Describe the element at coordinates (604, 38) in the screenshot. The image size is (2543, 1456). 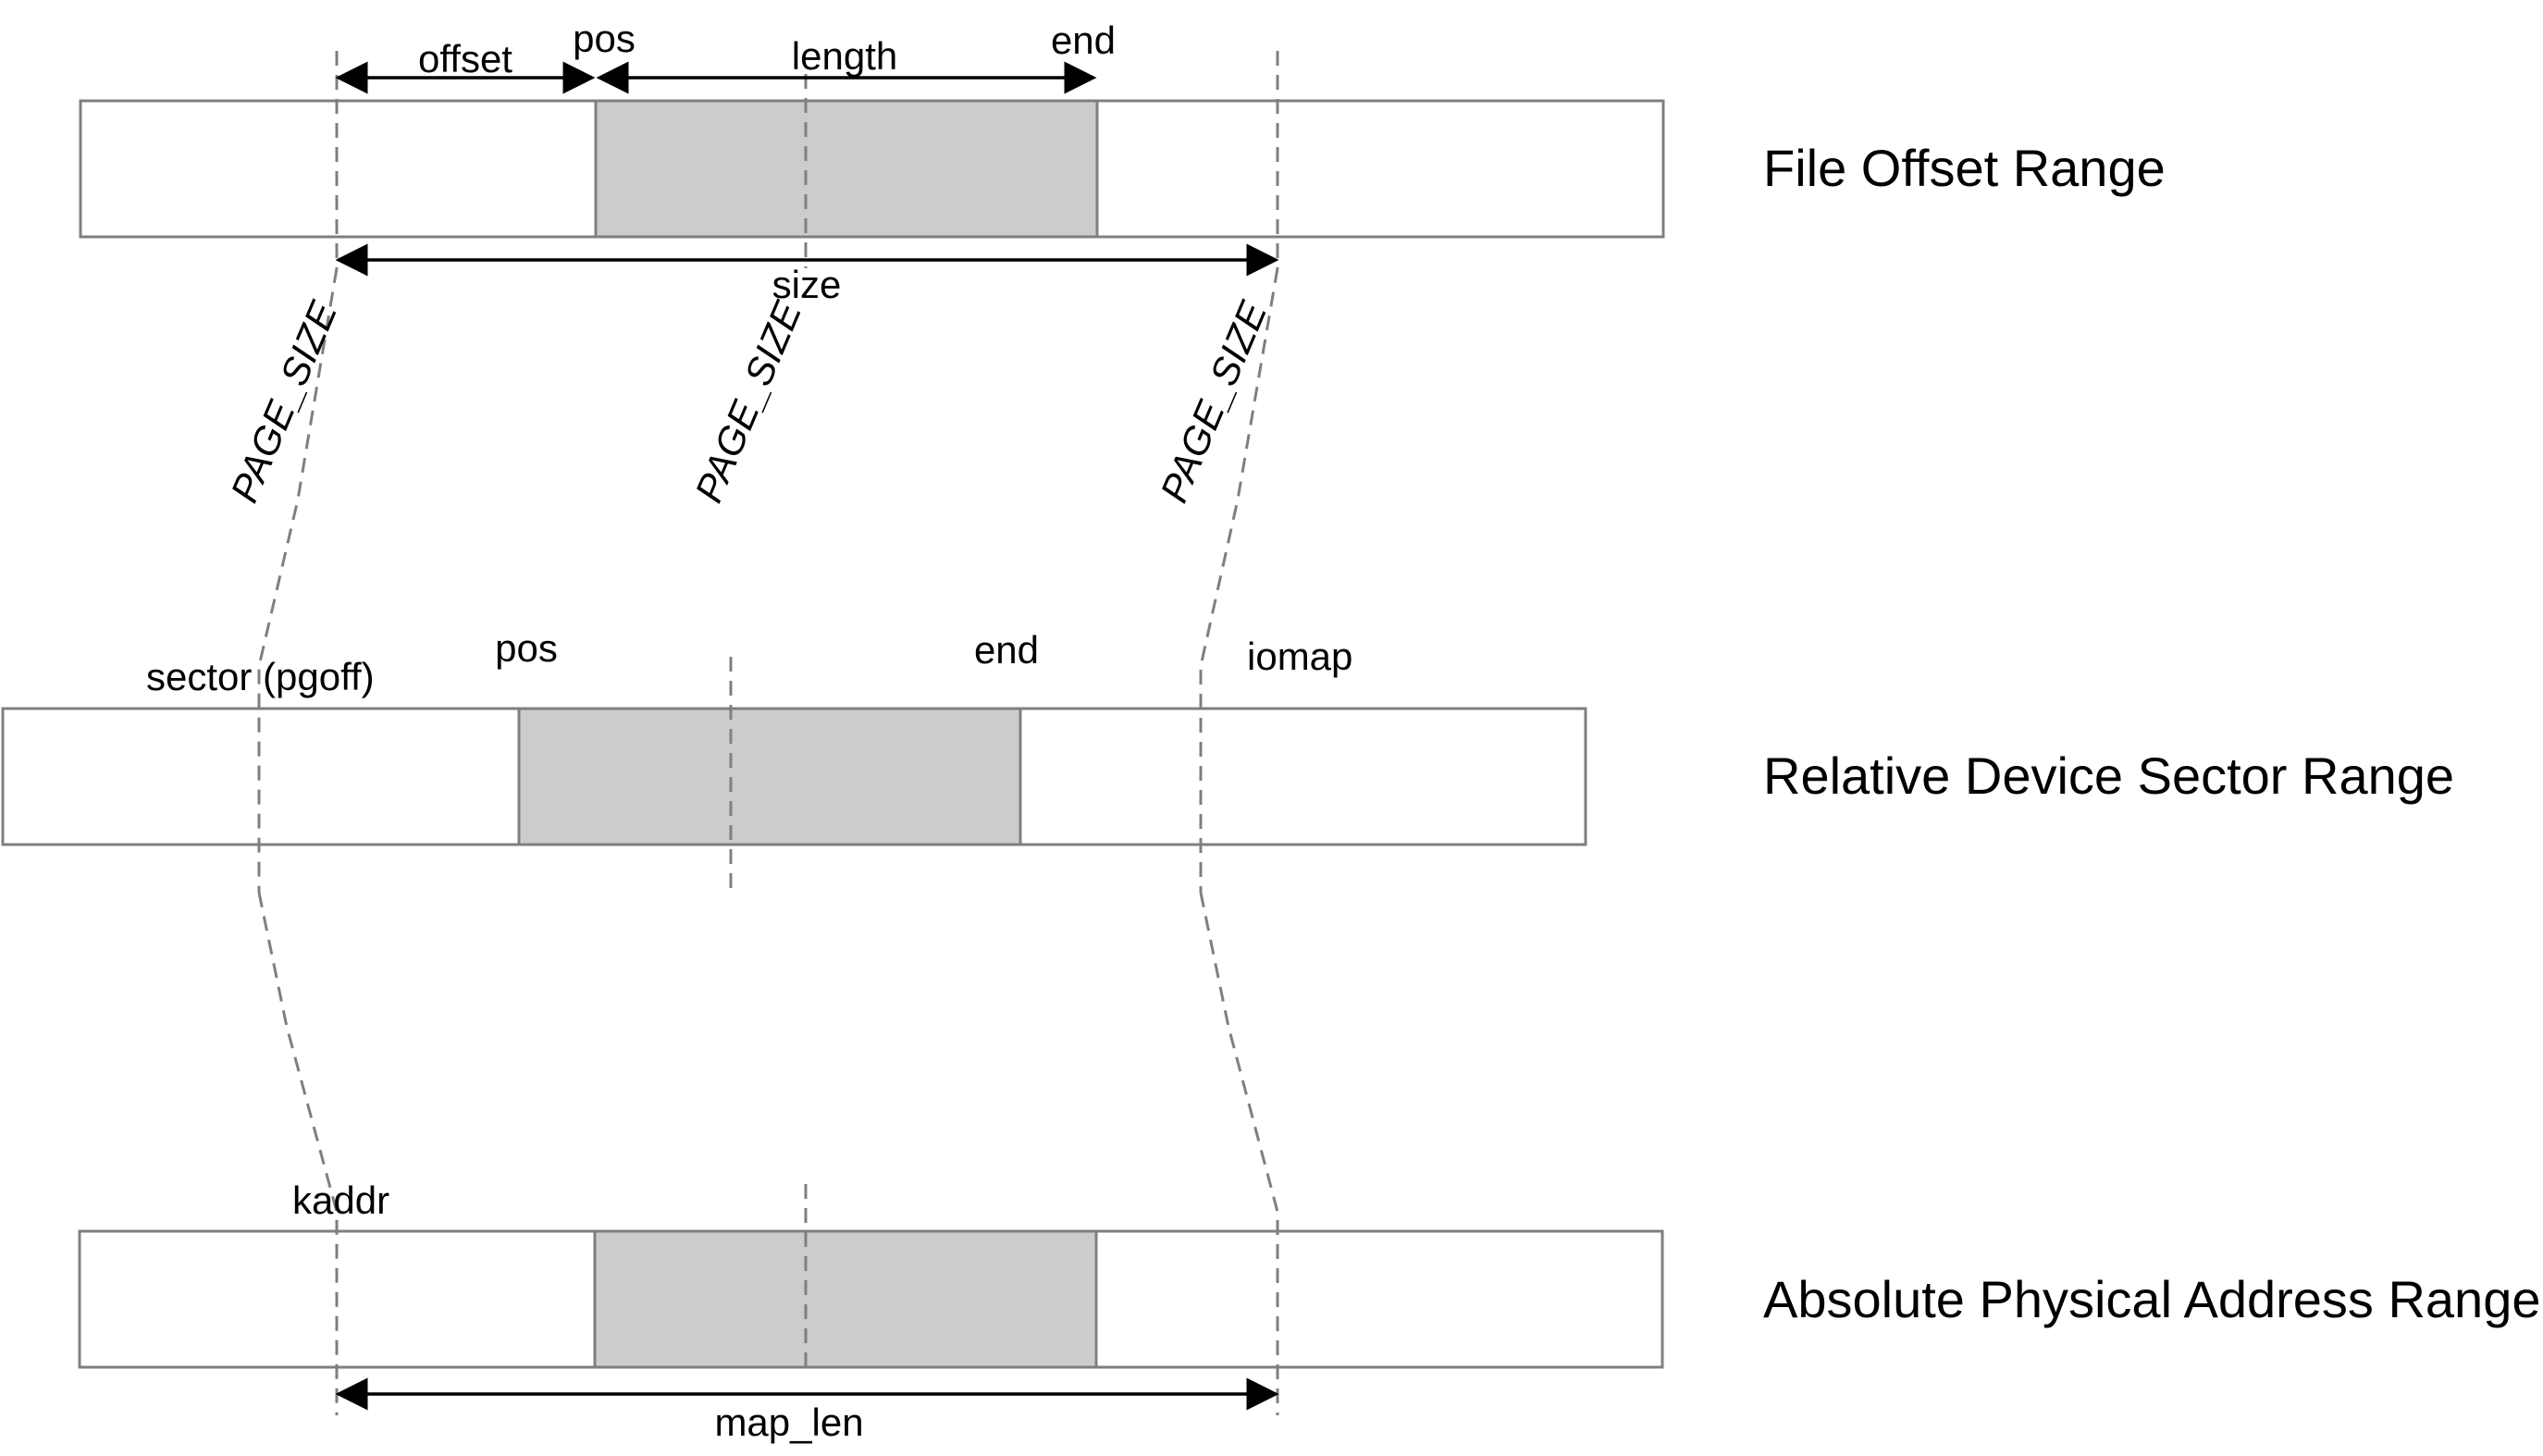
I see `pos-label-top: pos` at that location.